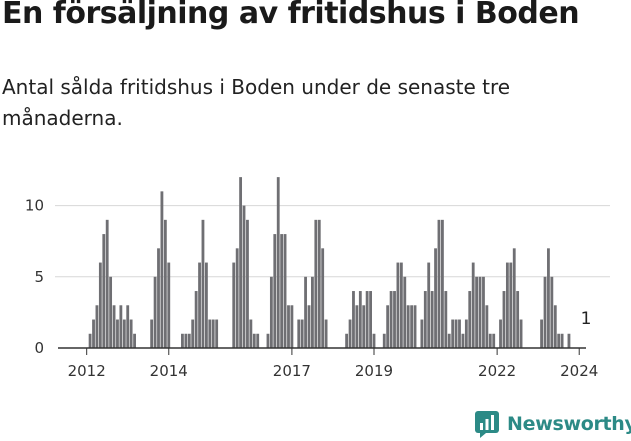 The width and height of the screenshot is (631, 441). Describe the element at coordinates (569, 424) in the screenshot. I see `brand-name: Newsworthy` at that location.